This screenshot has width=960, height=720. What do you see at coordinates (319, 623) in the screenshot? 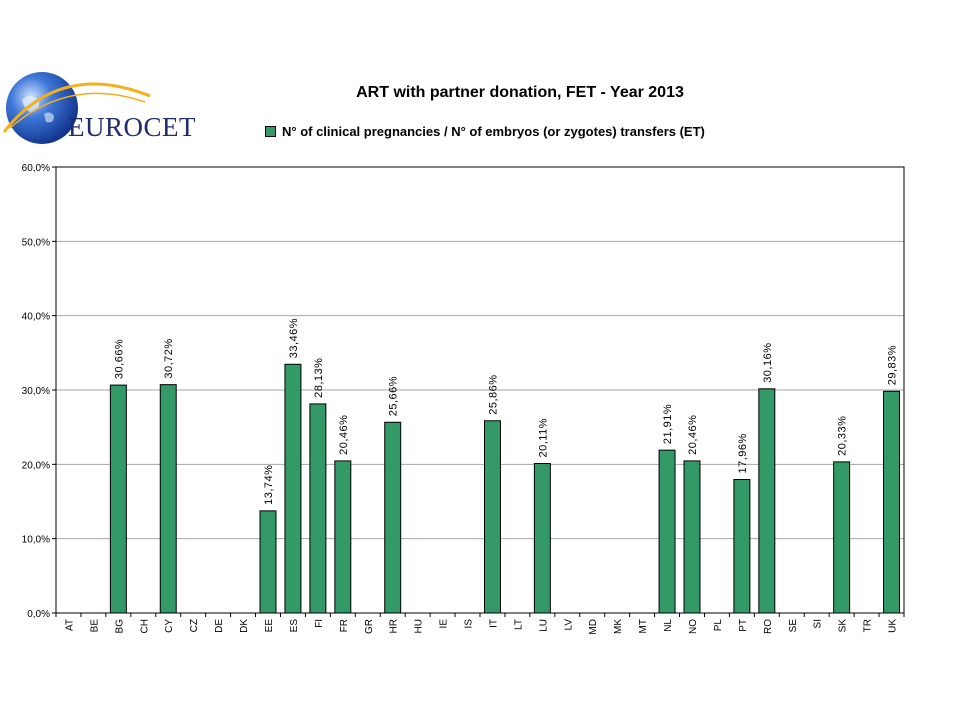
I see `x-tick-label: FI` at bounding box center [319, 623].